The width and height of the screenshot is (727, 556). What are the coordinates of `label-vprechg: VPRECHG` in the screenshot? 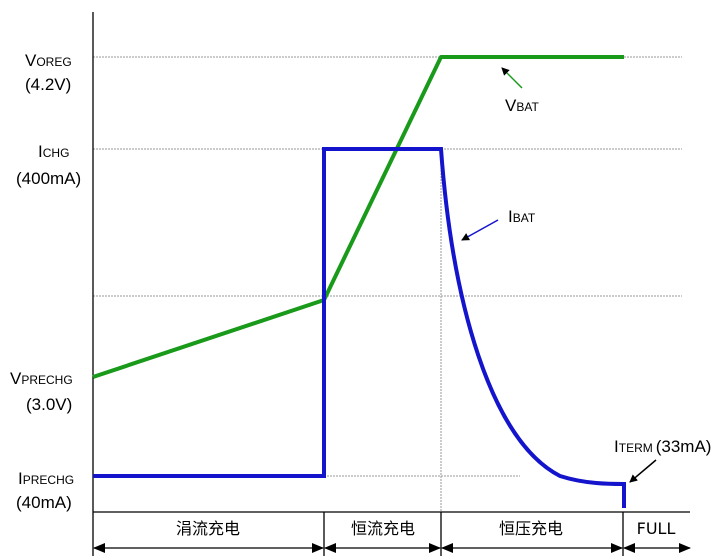 It's located at (41, 378).